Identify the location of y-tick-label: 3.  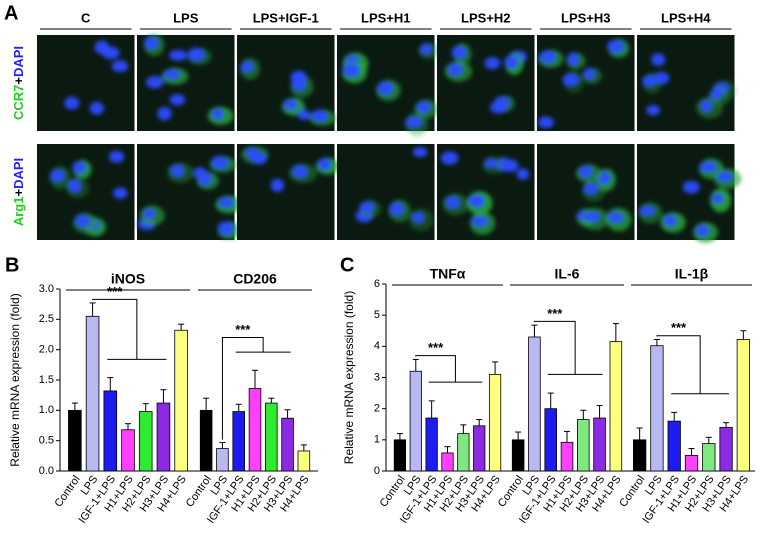
(377, 377).